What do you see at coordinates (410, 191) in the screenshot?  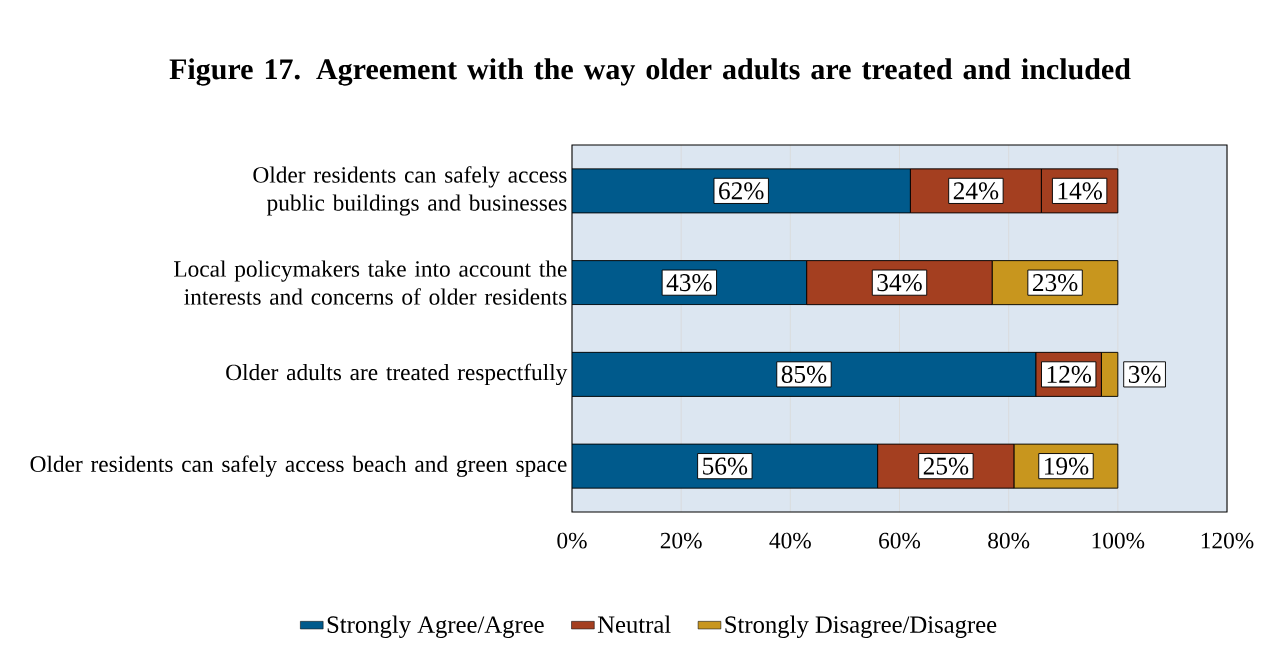 I see `y-tick-label: Older residents can safely access public buildings and businesses` at bounding box center [410, 191].